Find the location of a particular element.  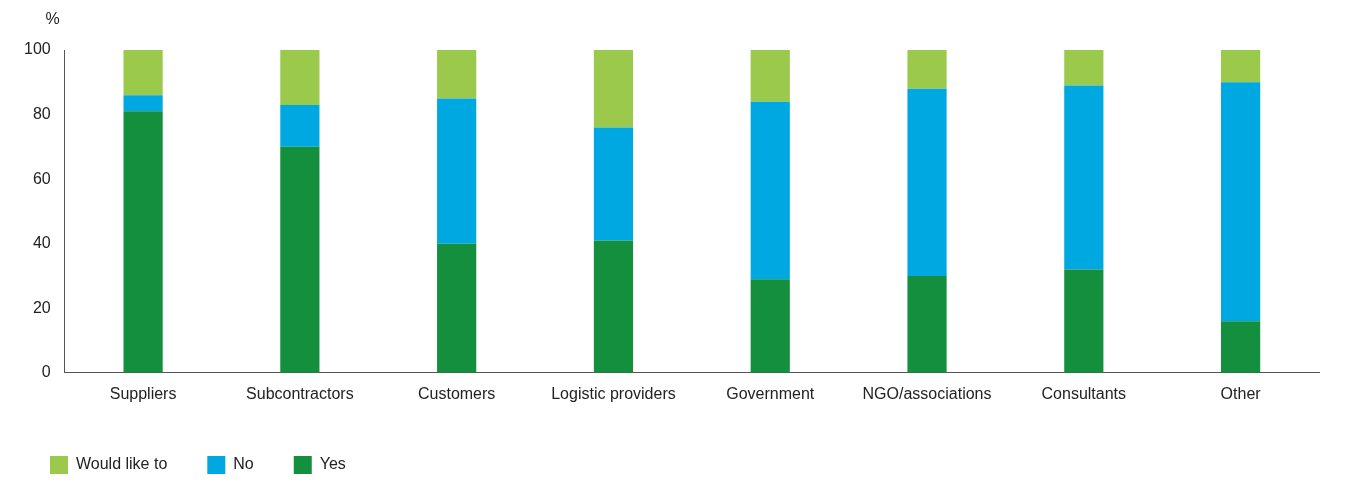

y-tick-label: 0 is located at coordinates (46, 372).